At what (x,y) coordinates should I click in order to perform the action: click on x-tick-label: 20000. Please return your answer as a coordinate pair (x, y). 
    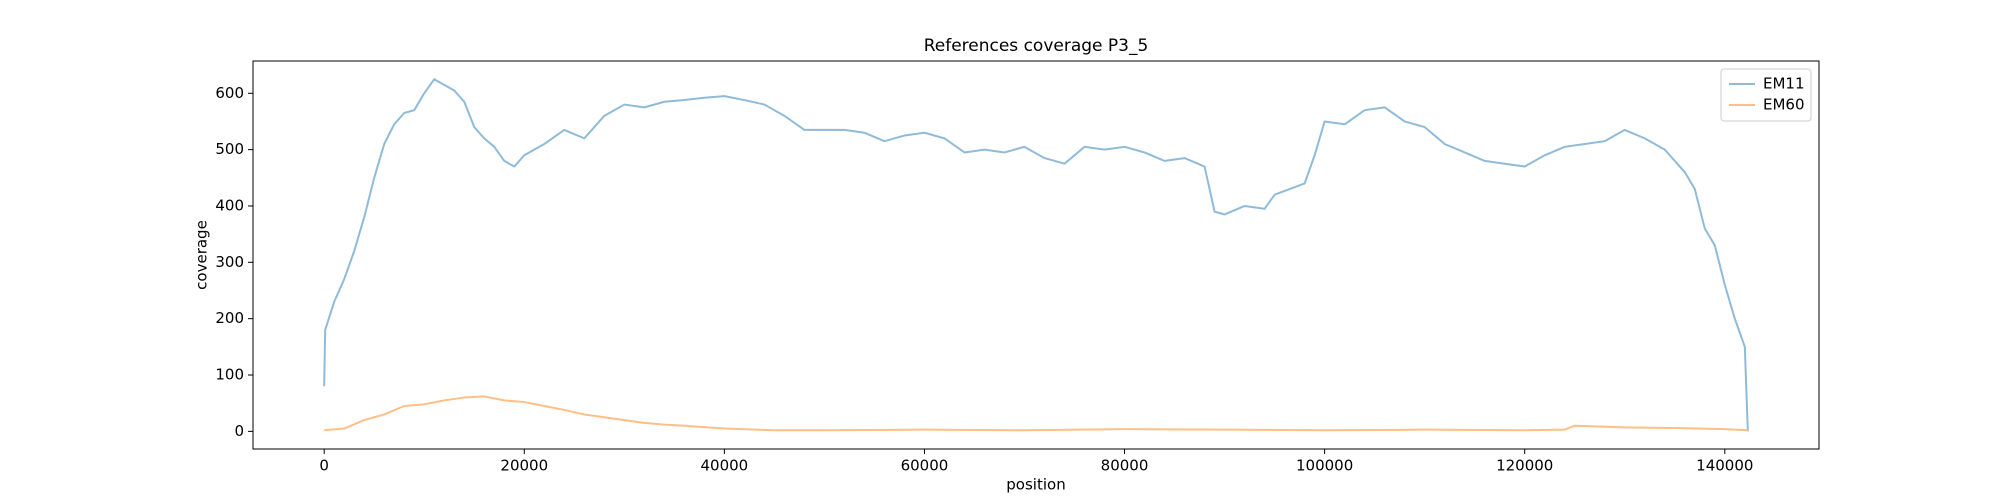
    Looking at the image, I should click on (524, 466).